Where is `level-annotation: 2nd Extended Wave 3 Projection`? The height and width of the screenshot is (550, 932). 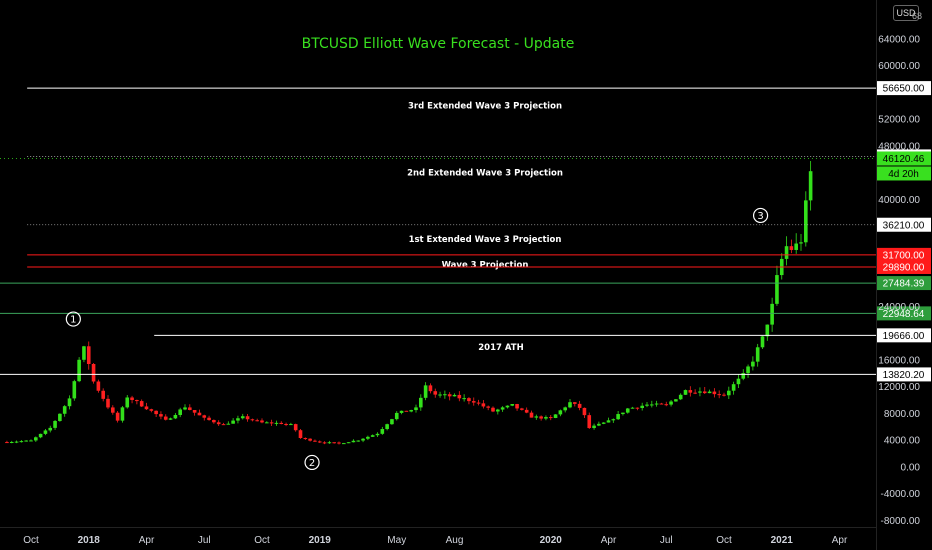
level-annotation: 2nd Extended Wave 3 Projection is located at coordinates (485, 173).